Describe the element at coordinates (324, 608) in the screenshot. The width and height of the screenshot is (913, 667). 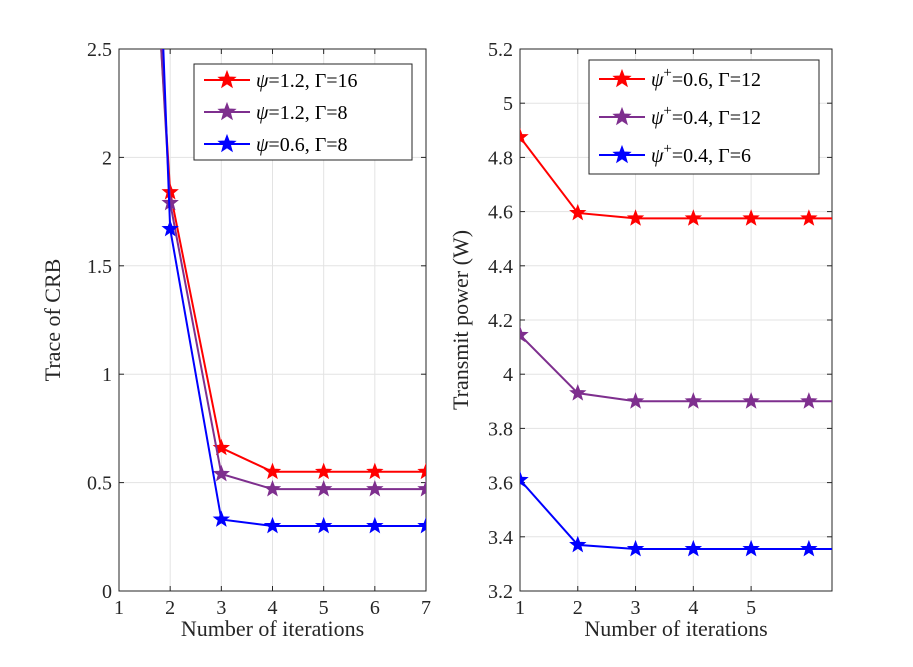
I see `left-x-tick-label: 5` at that location.